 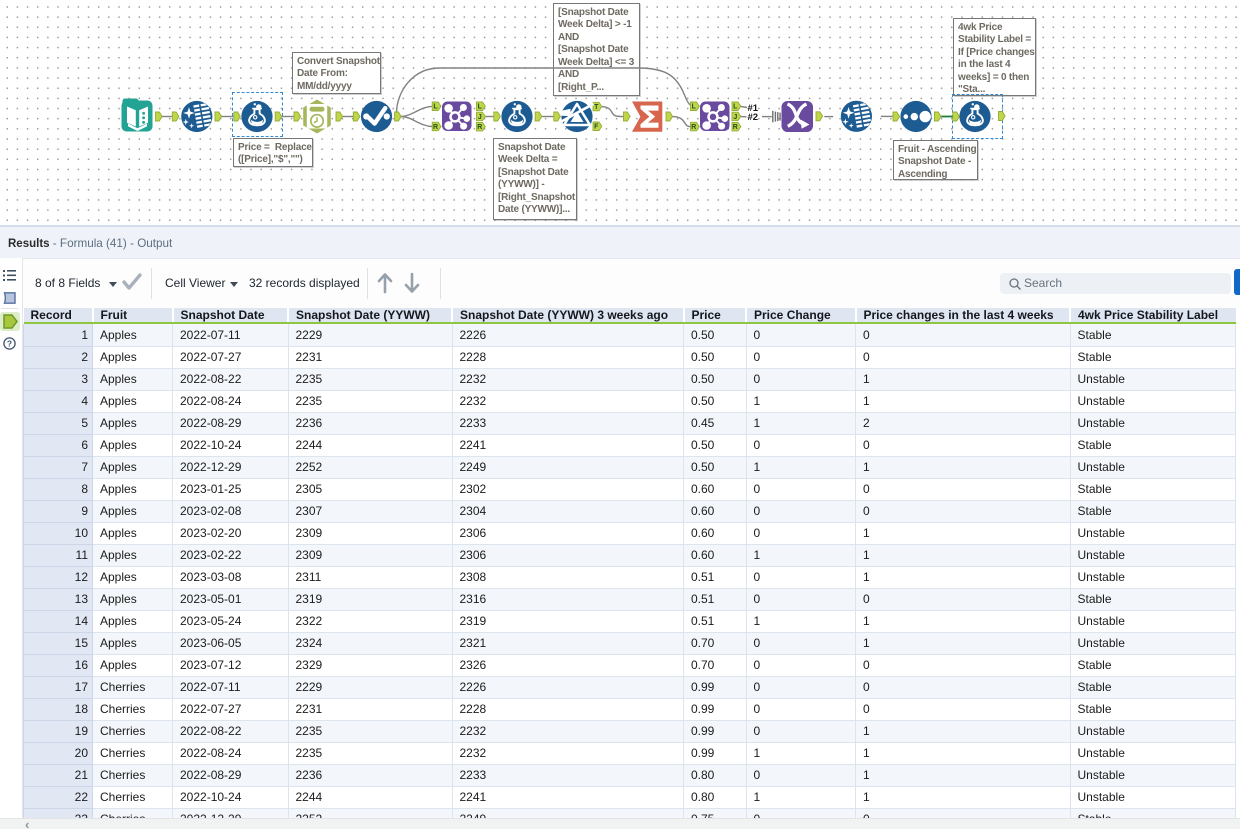 I want to click on svg-text: F, so click(x=596, y=127).